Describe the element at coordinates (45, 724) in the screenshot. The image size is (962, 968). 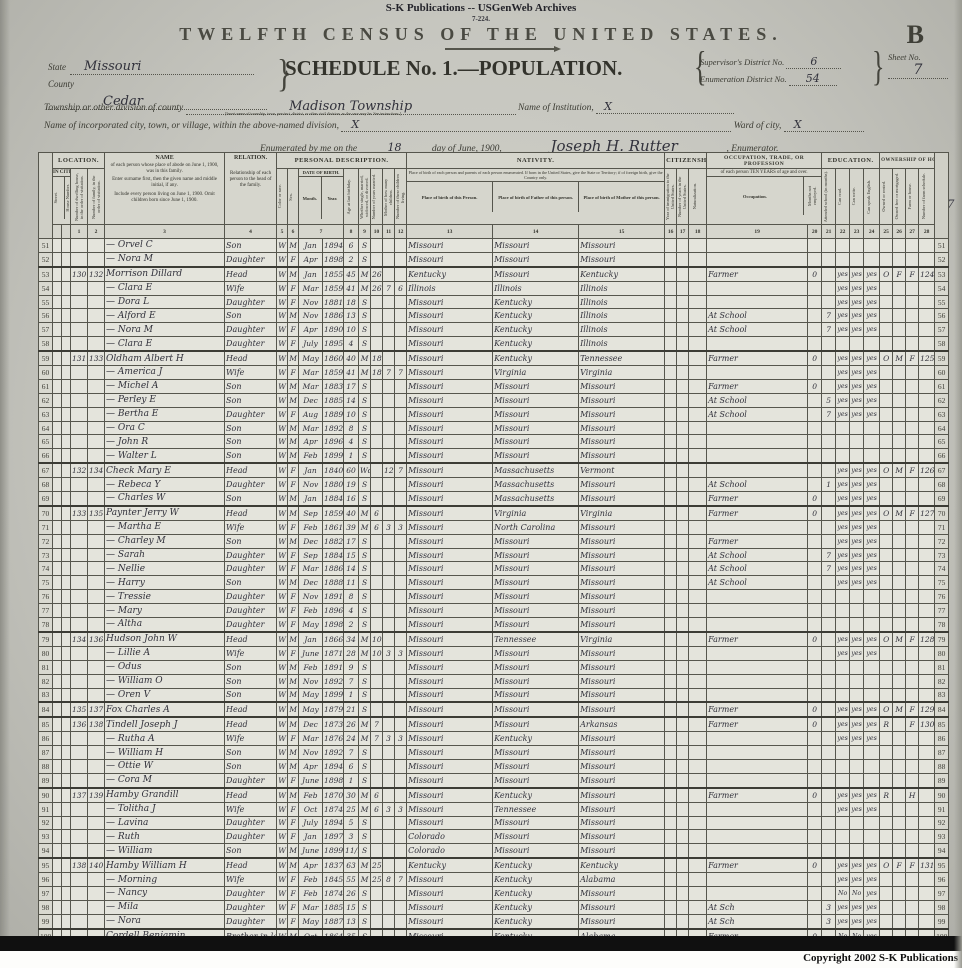
I see `cell-n: 85` at that location.